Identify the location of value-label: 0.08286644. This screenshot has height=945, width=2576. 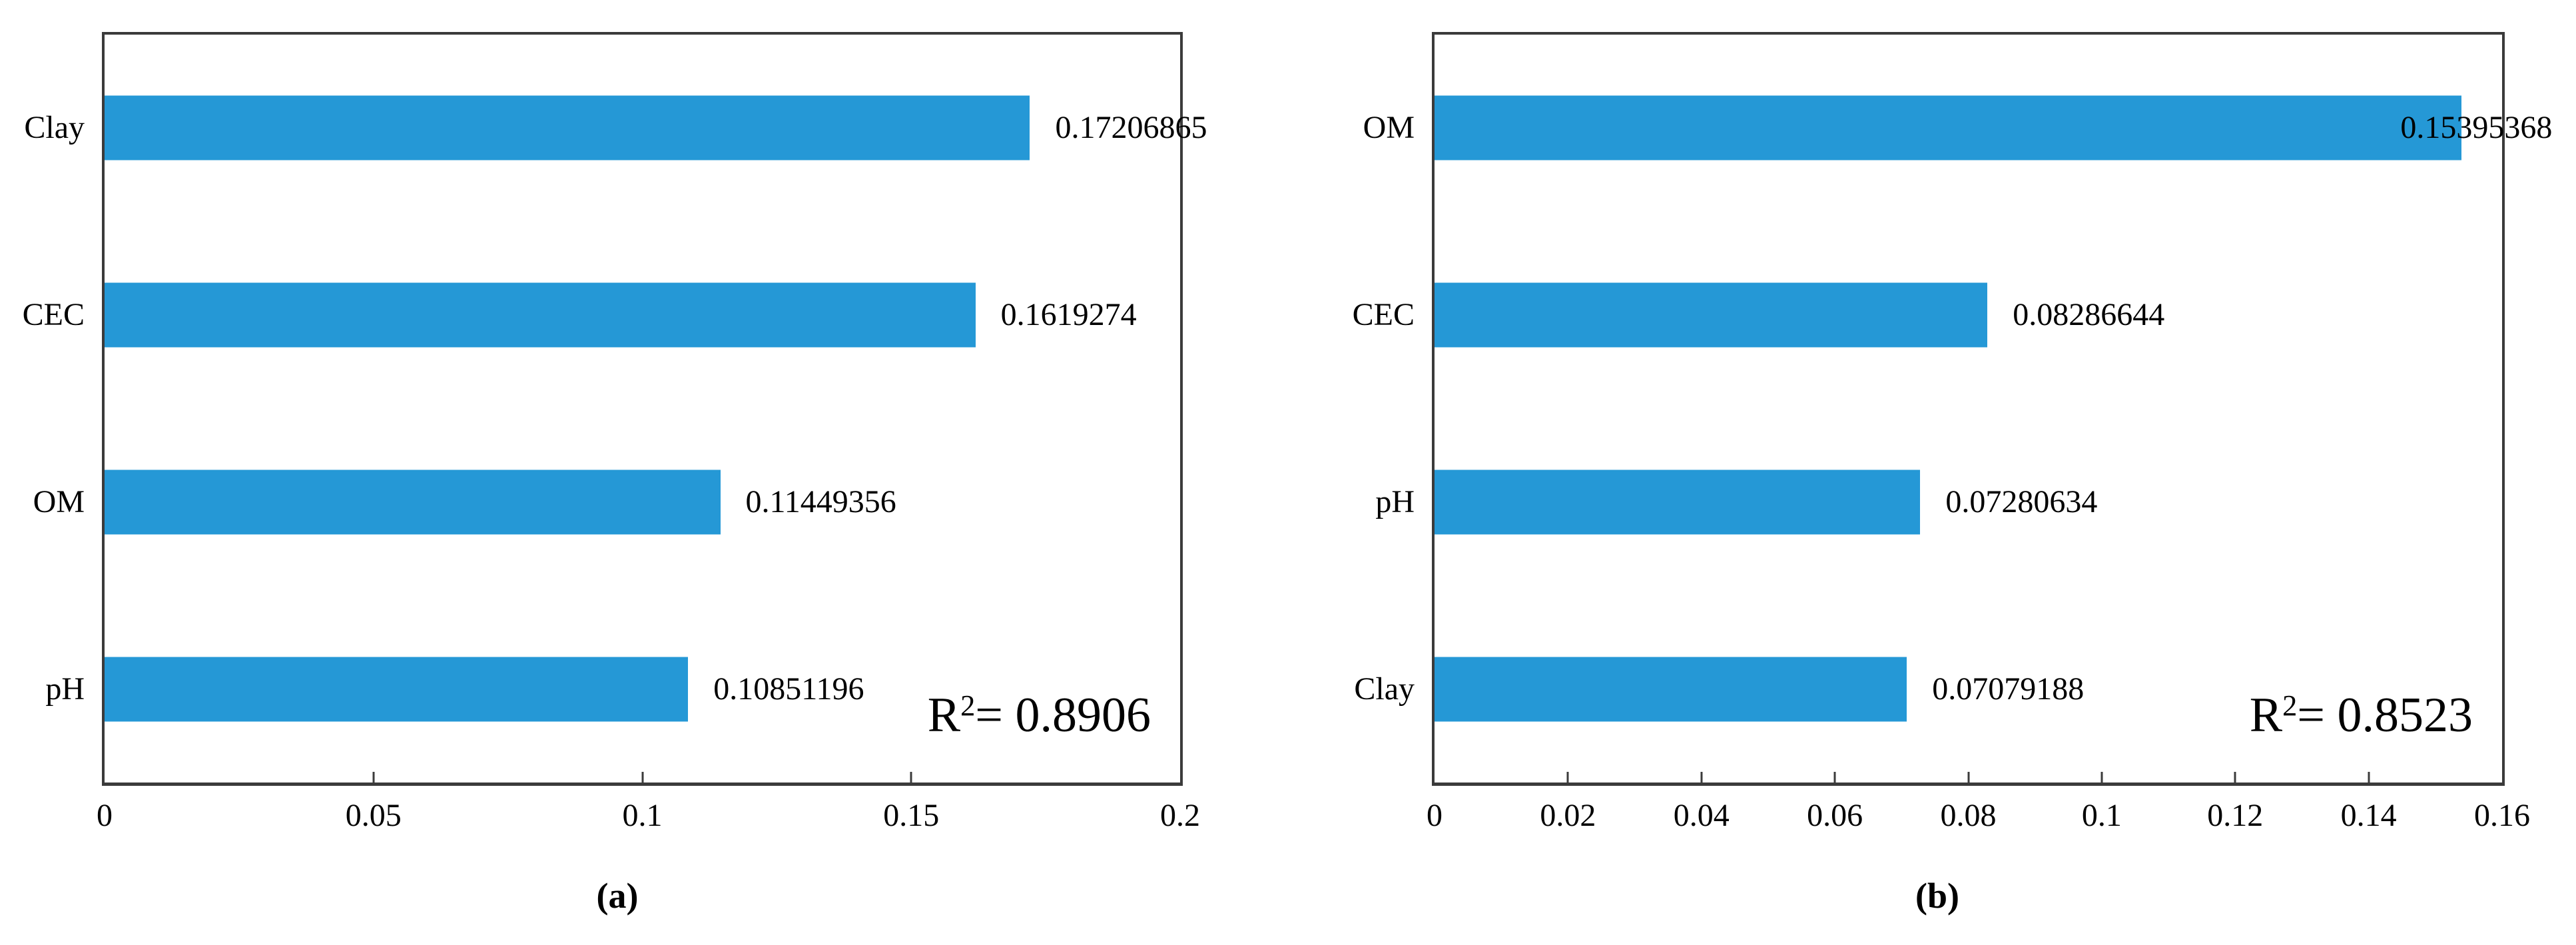
(2089, 315).